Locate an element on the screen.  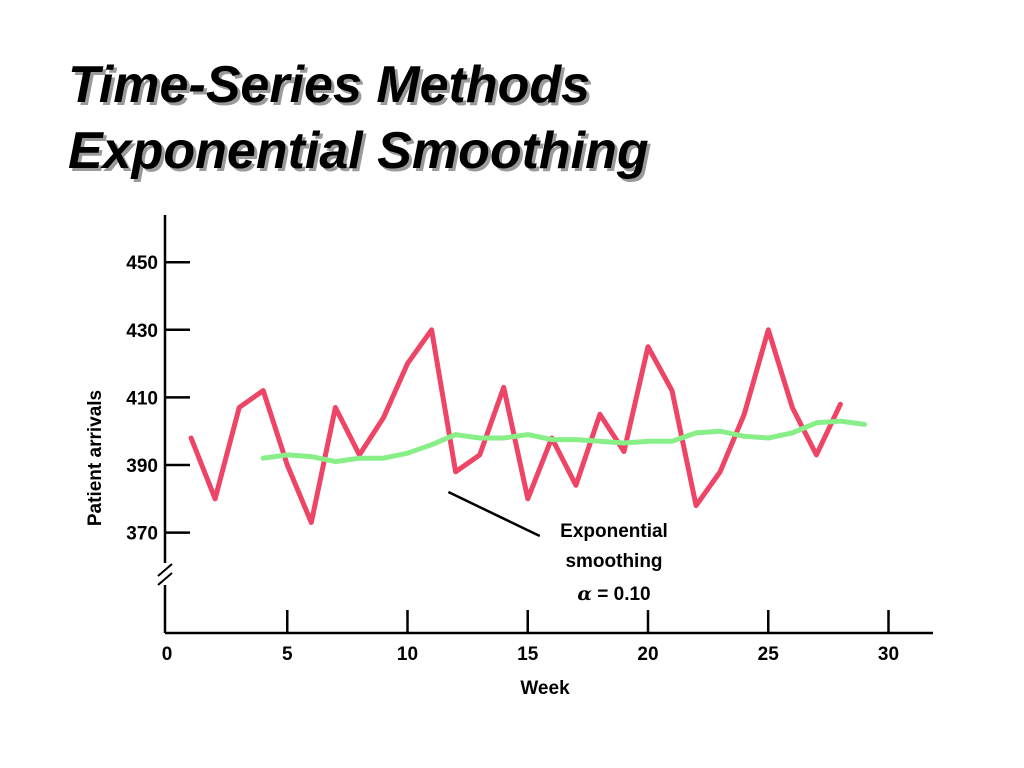
y-tick-label: 450 is located at coordinates (142, 263).